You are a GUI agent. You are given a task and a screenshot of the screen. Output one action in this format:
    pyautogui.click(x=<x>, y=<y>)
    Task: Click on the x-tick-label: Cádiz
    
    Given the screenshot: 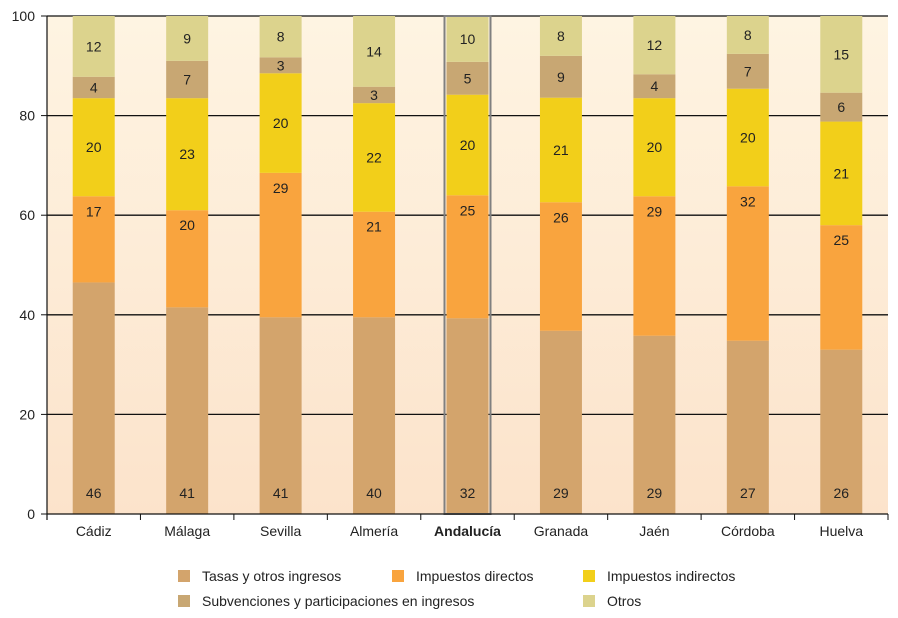 What is the action you would take?
    pyautogui.click(x=94, y=531)
    